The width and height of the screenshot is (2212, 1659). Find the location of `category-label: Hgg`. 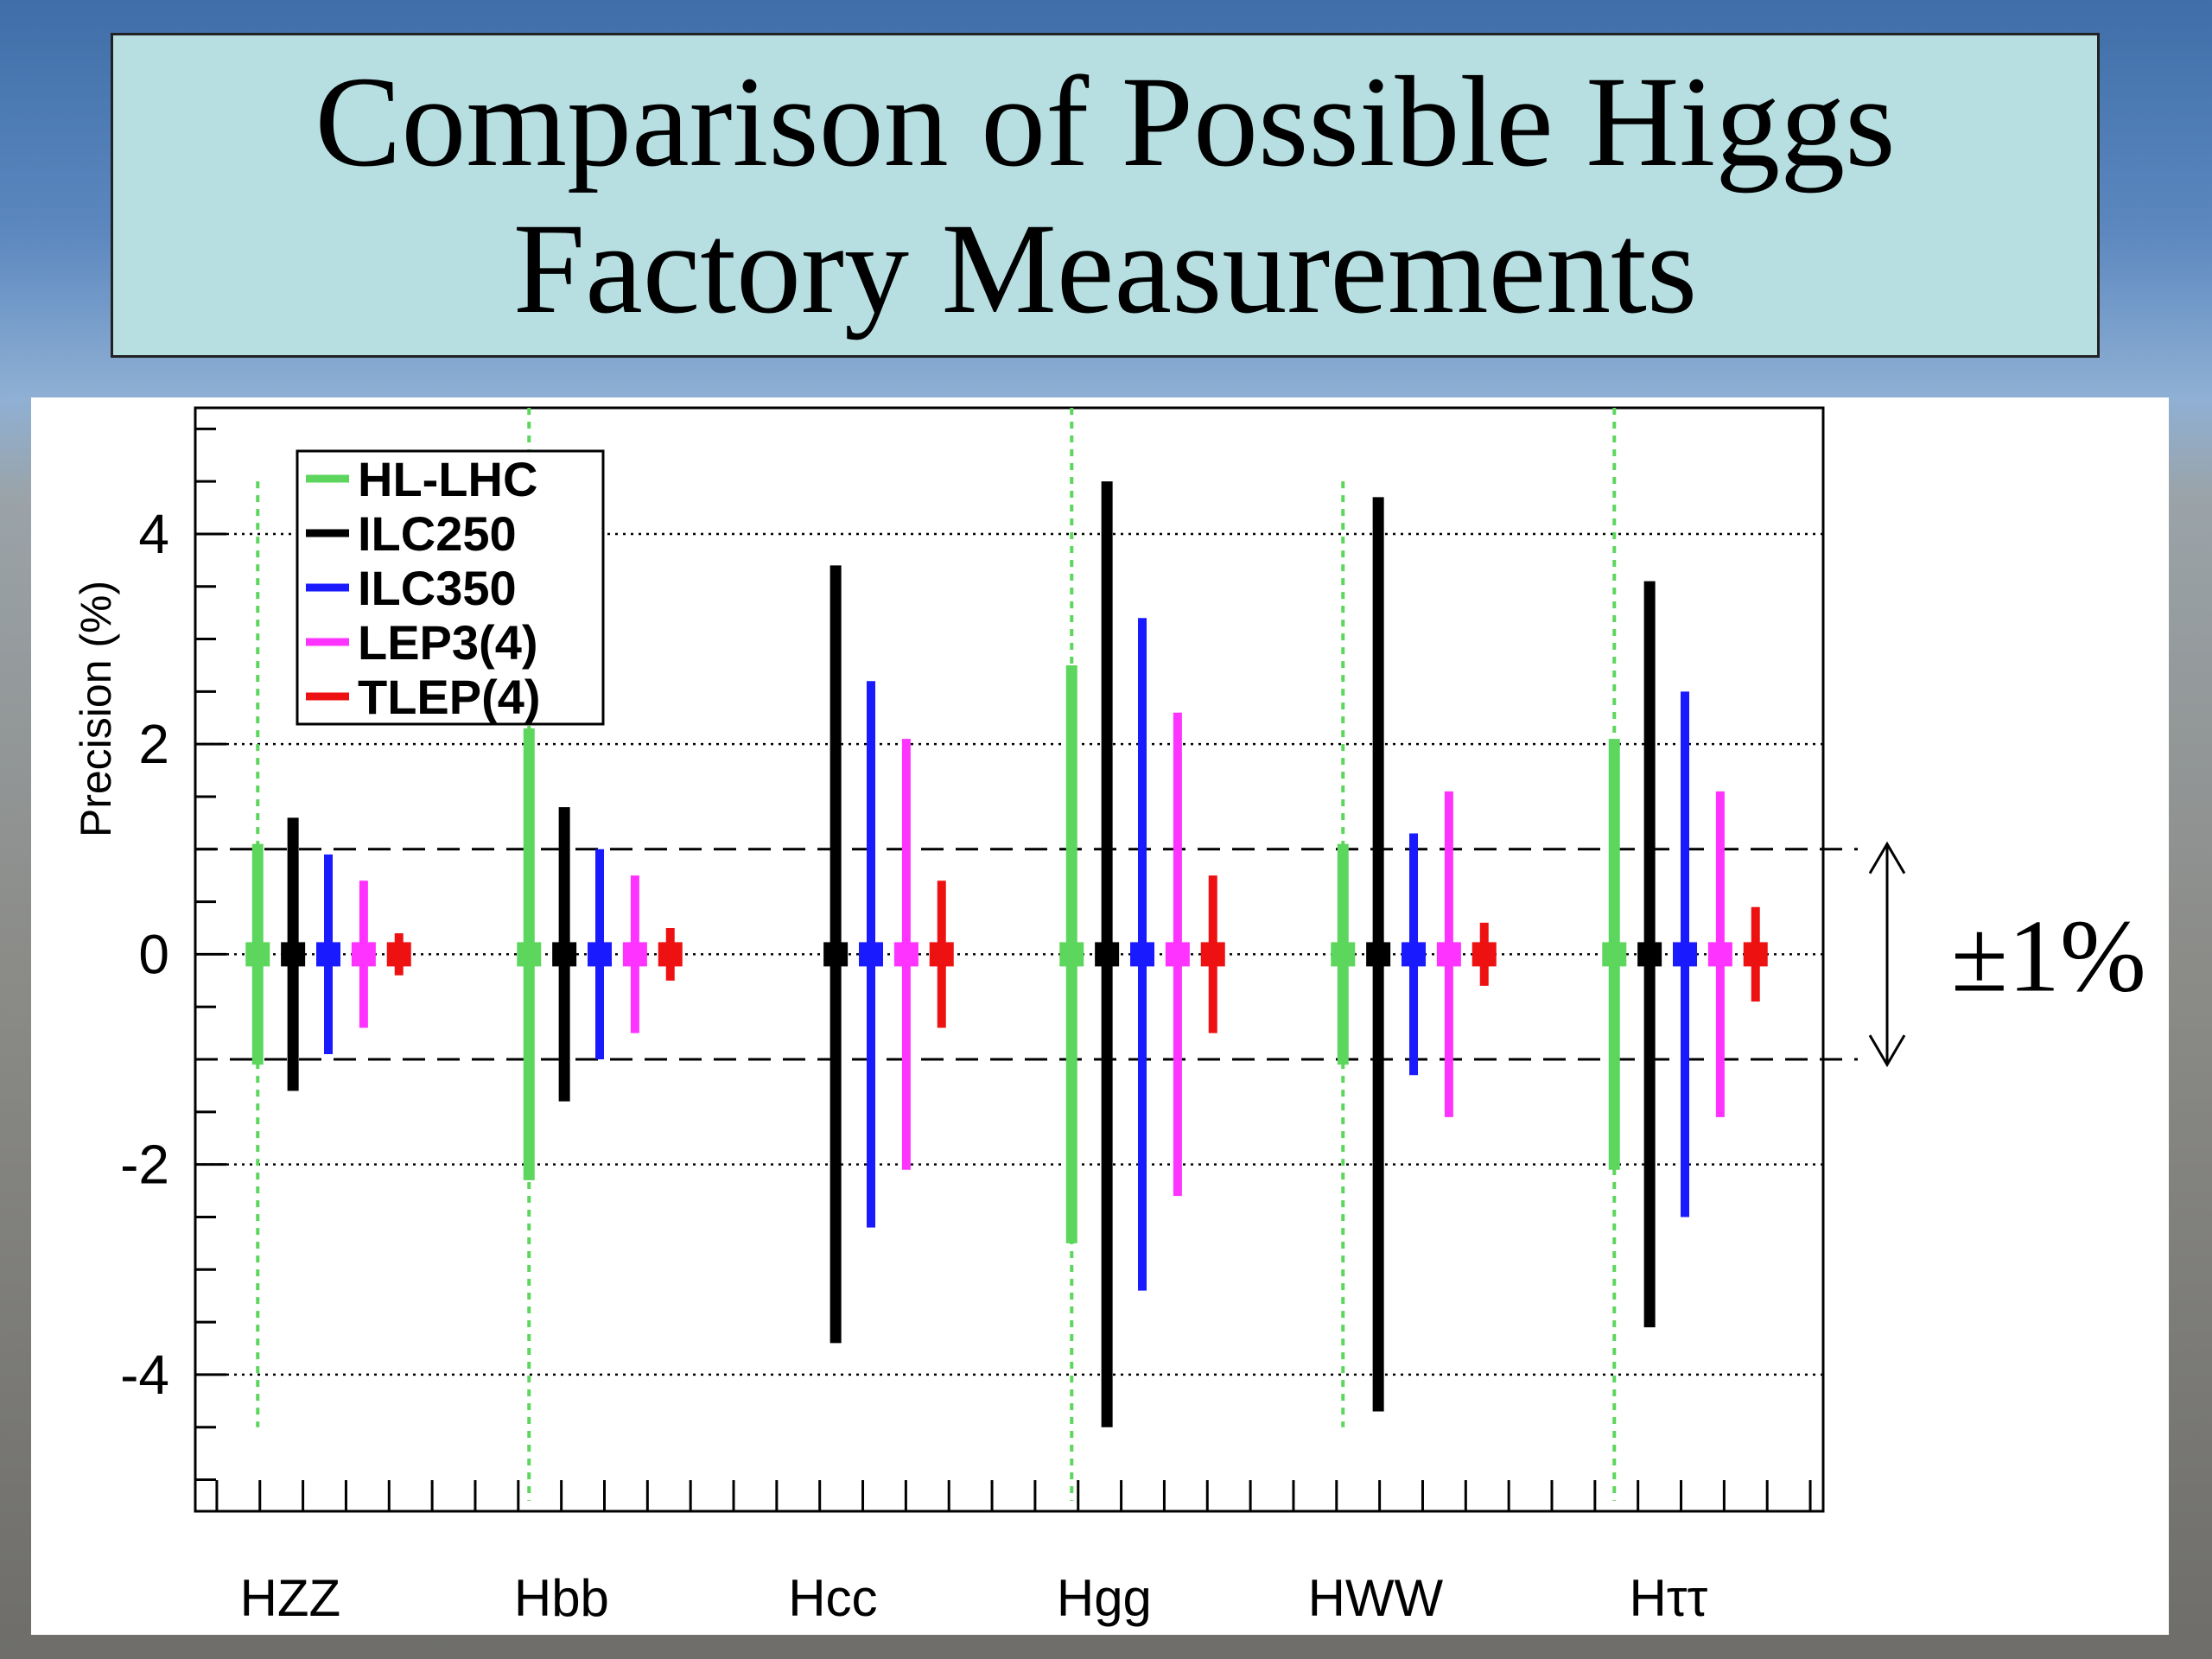

category-label: Hgg is located at coordinates (1104, 1598).